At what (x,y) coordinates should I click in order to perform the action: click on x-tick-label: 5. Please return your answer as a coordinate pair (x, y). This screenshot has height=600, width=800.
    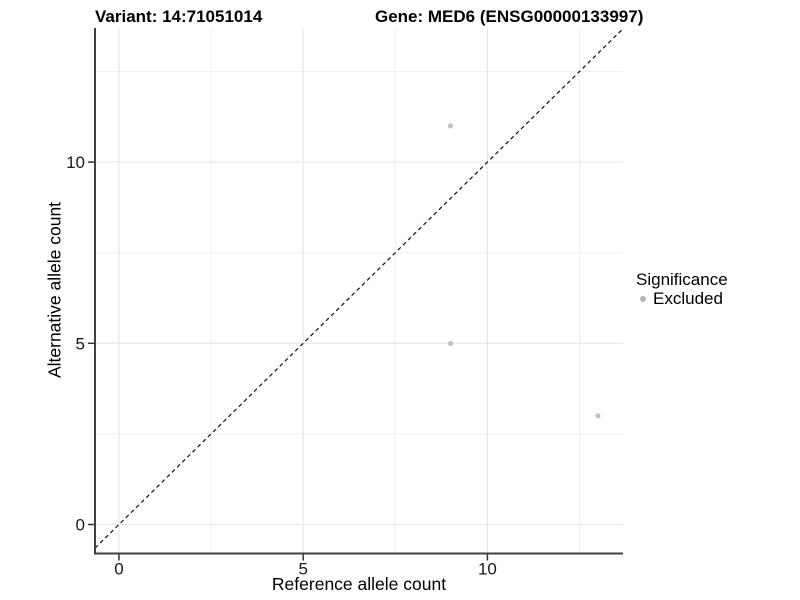
    Looking at the image, I should click on (302, 569).